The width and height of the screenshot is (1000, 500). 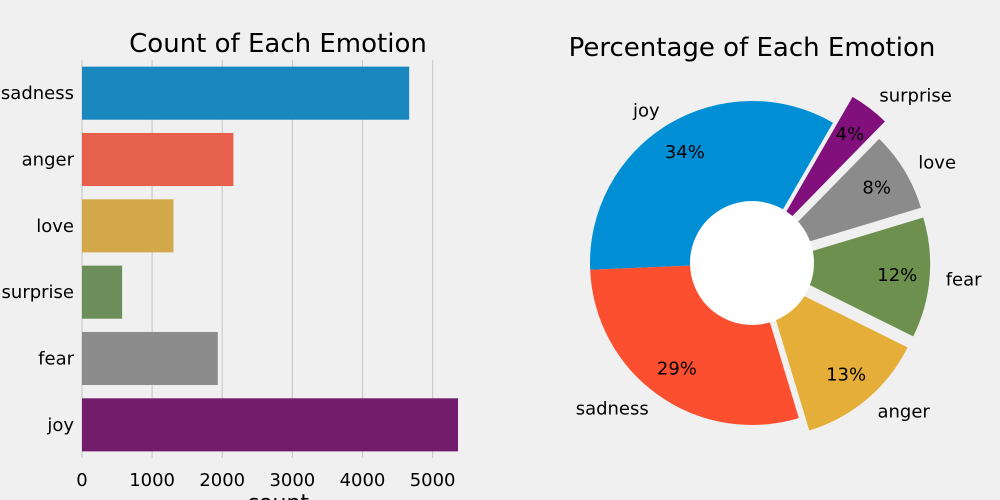 What do you see at coordinates (38, 259) in the screenshot?
I see `bar-category-labels: sadness anger love surprise fear joy` at bounding box center [38, 259].